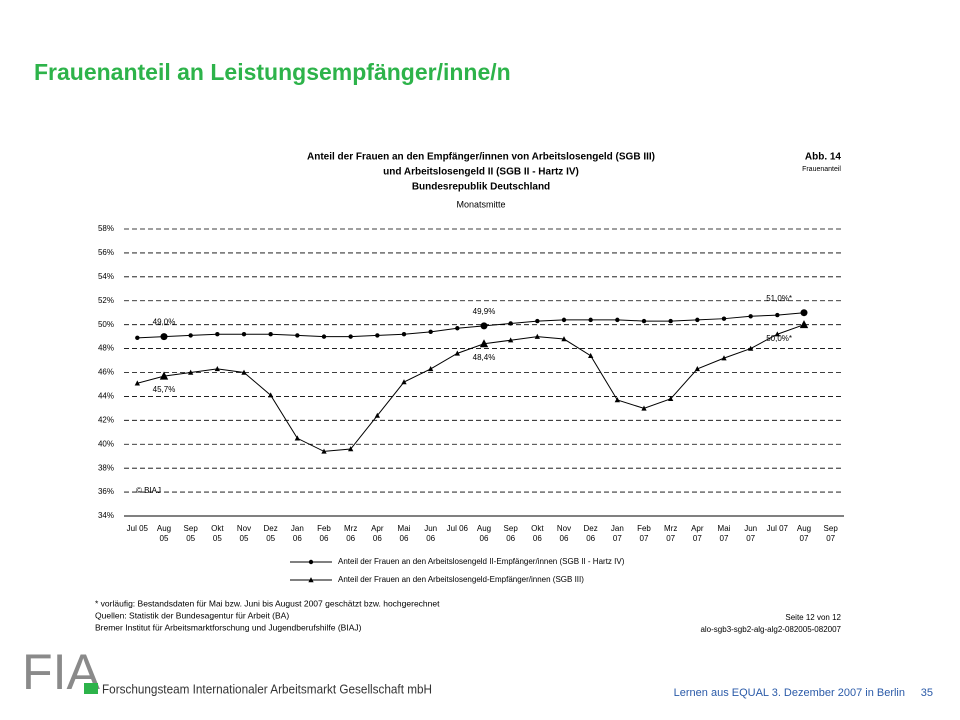 This screenshot has height=720, width=960. I want to click on y-tick-label: 50%, so click(106, 324).